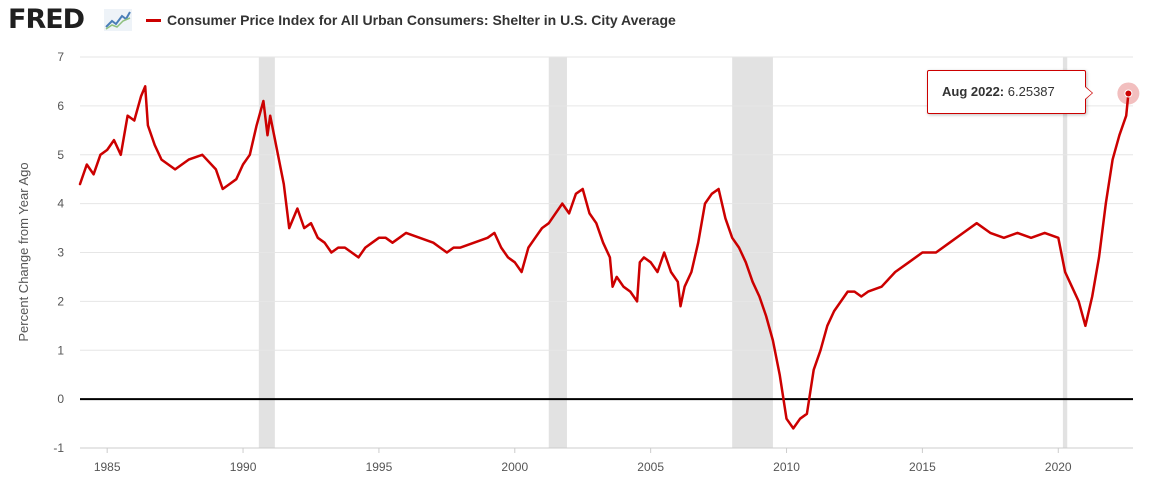 This screenshot has height=482, width=1150. Describe the element at coordinates (922, 467) in the screenshot. I see `x-tick-label: 2015` at that location.